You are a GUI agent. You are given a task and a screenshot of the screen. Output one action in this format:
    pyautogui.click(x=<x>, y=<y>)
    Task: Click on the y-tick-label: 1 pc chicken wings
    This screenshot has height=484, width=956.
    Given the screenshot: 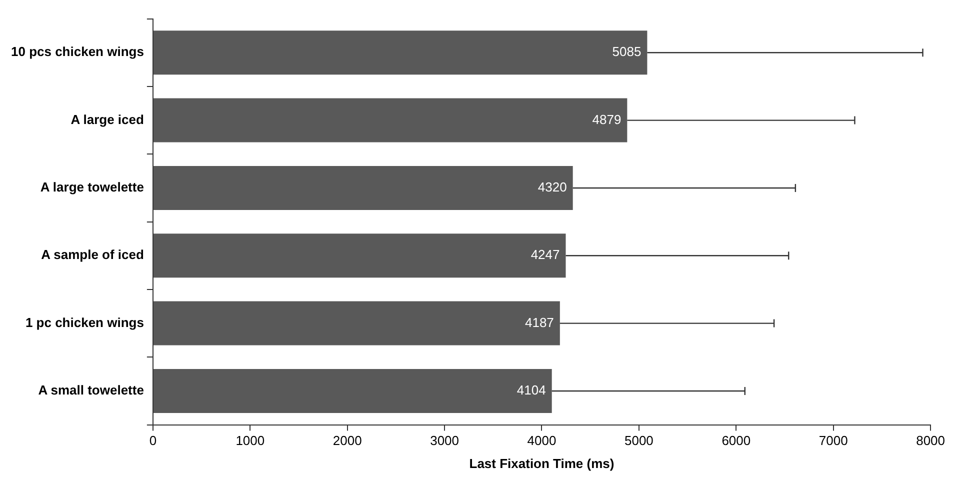 What is the action you would take?
    pyautogui.click(x=84, y=322)
    